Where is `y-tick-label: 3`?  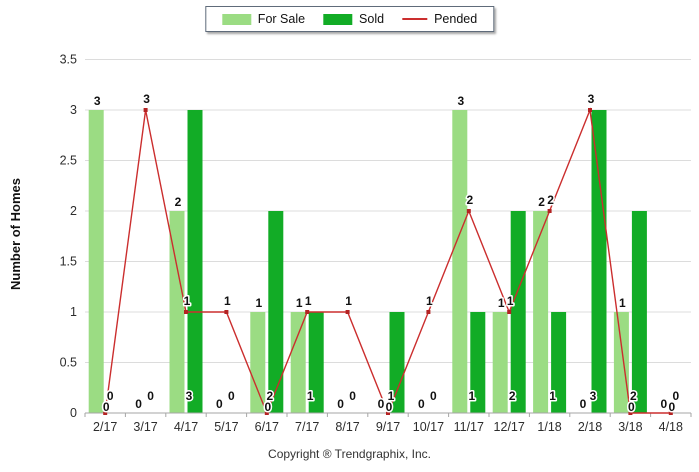 y-tick-label: 3 is located at coordinates (73, 110).